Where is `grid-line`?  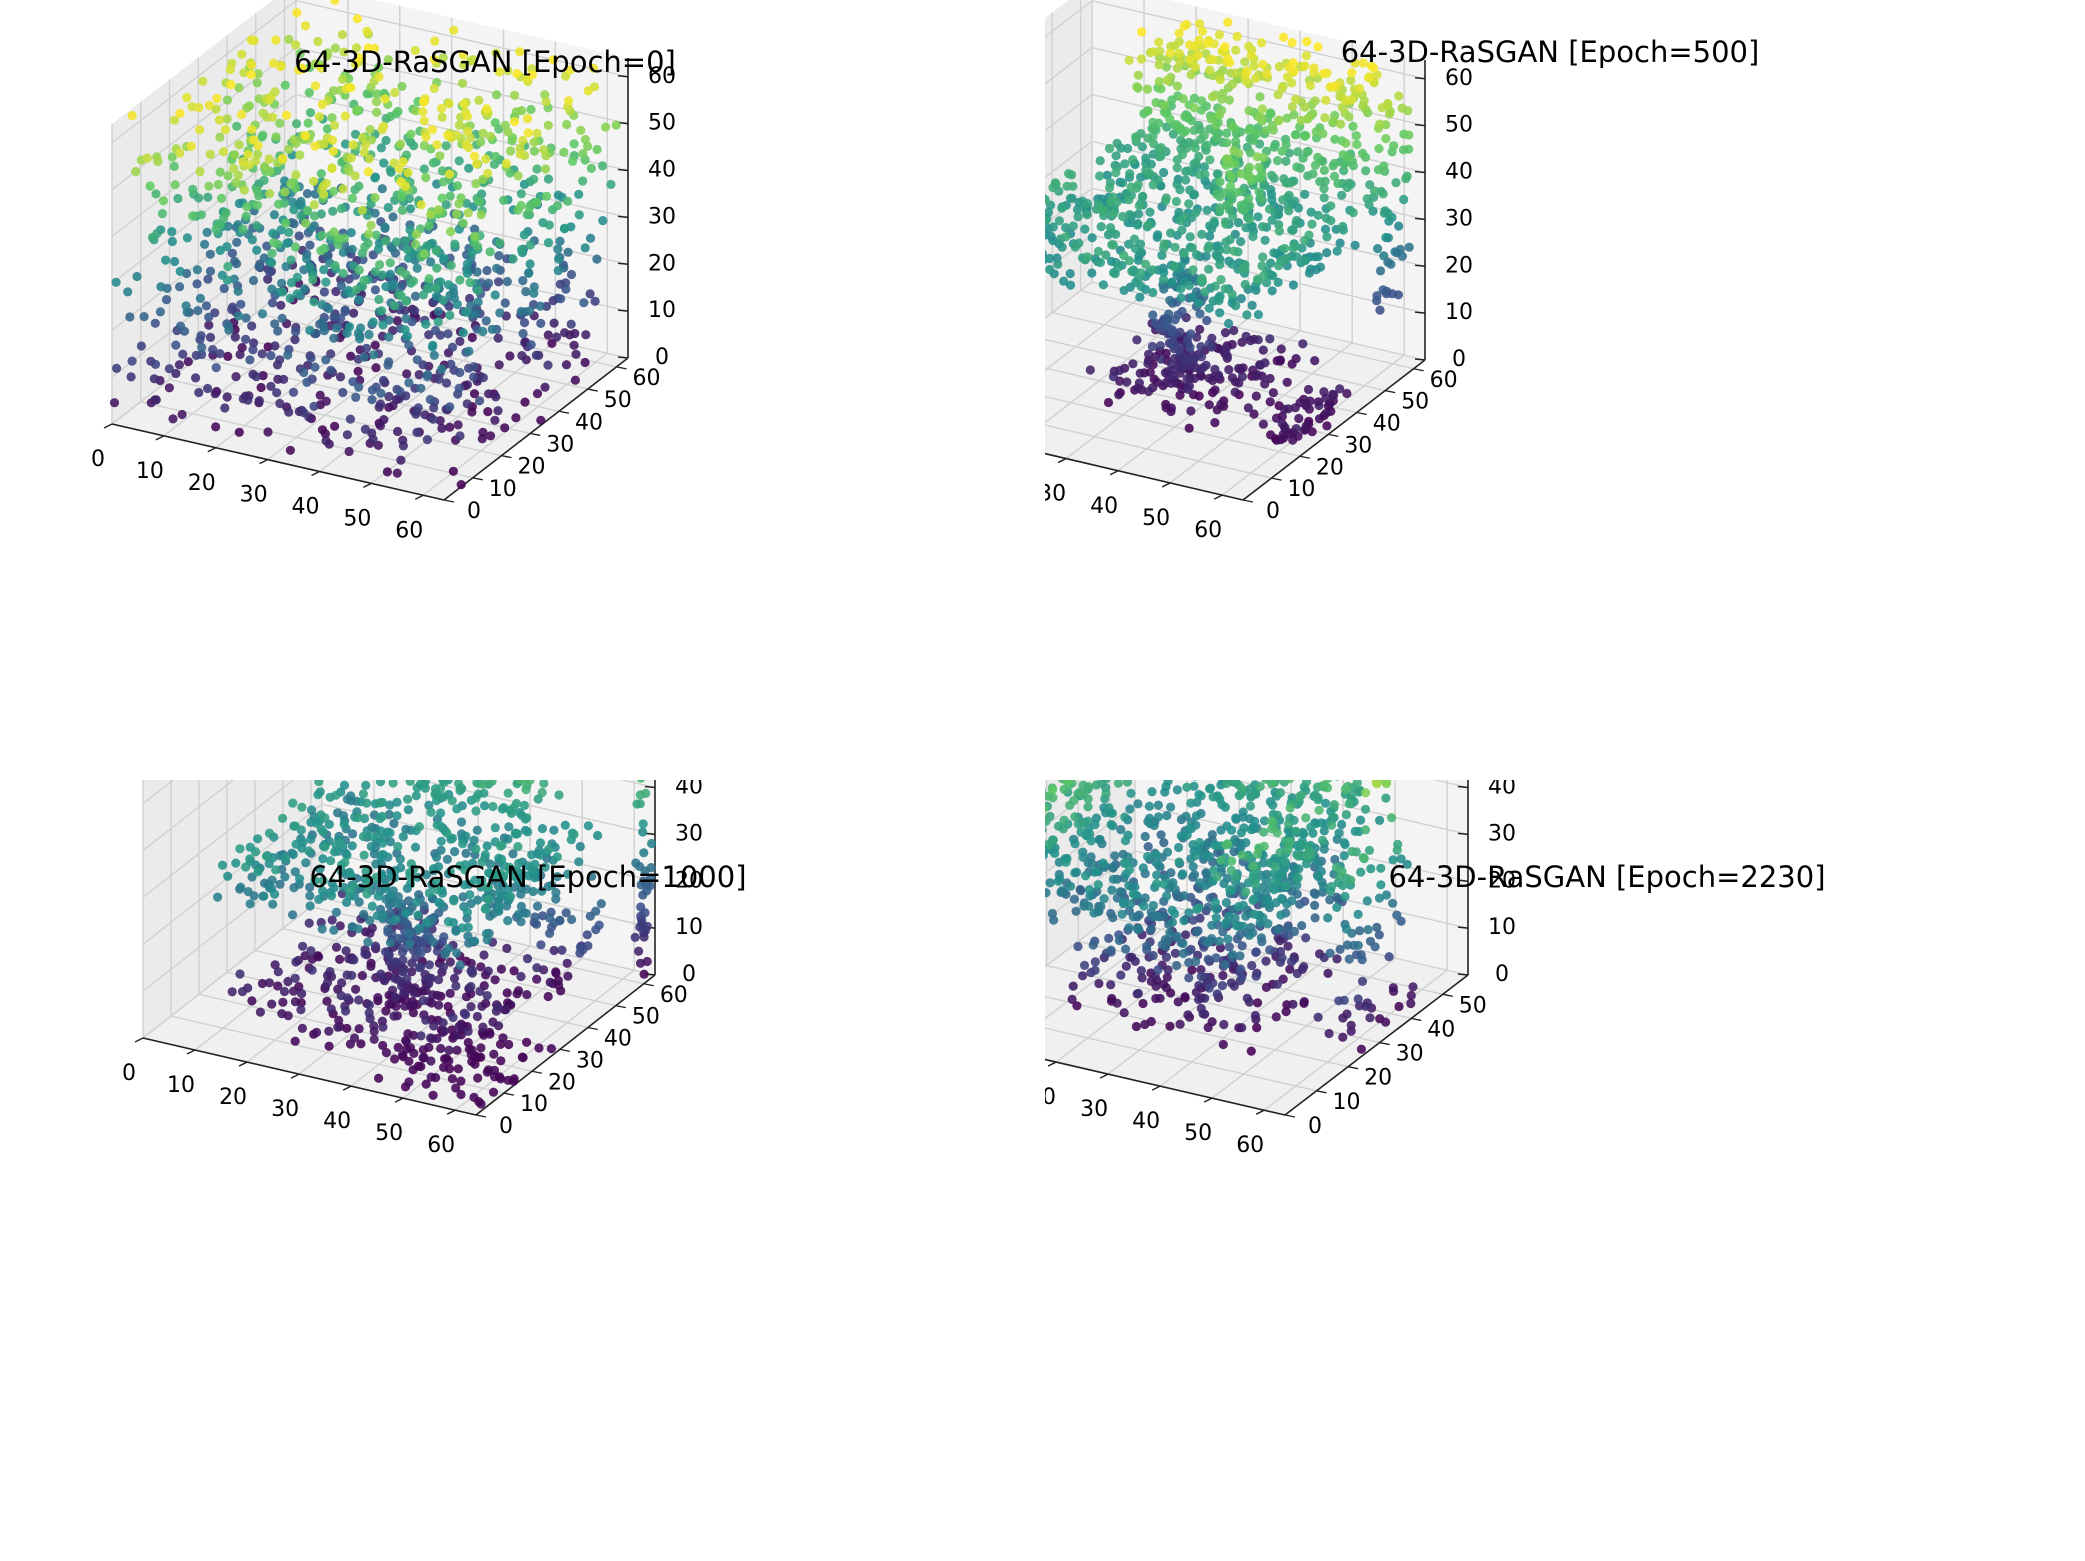
grid-line is located at coordinates (393, 373).